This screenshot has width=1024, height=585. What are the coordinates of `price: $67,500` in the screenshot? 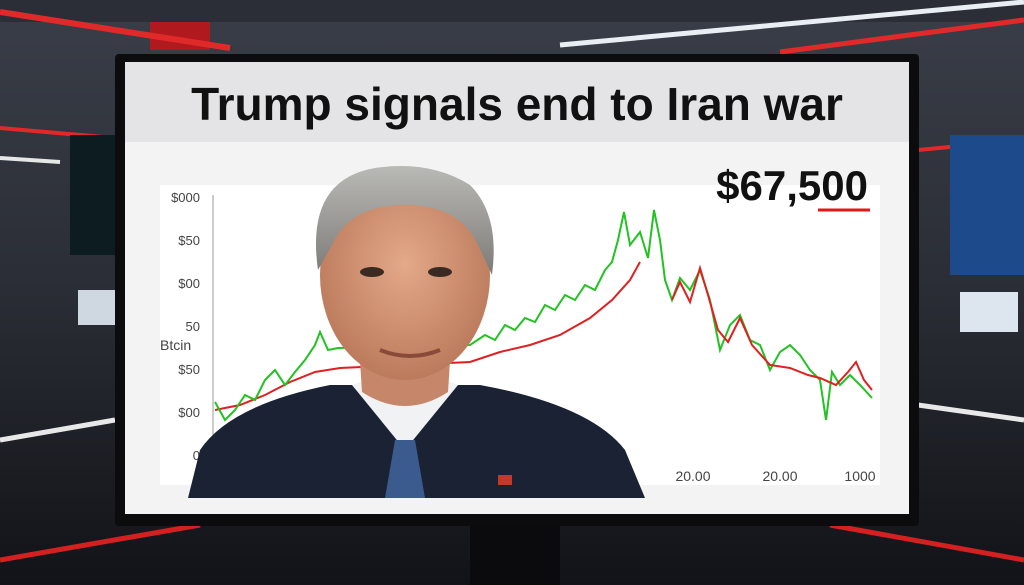 It's located at (792, 185).